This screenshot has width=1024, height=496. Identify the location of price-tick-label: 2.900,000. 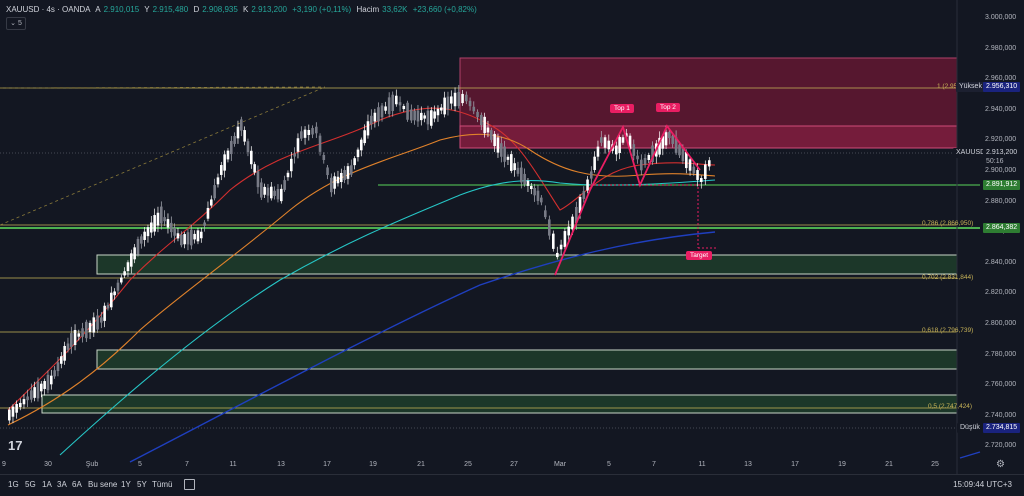
(1001, 170).